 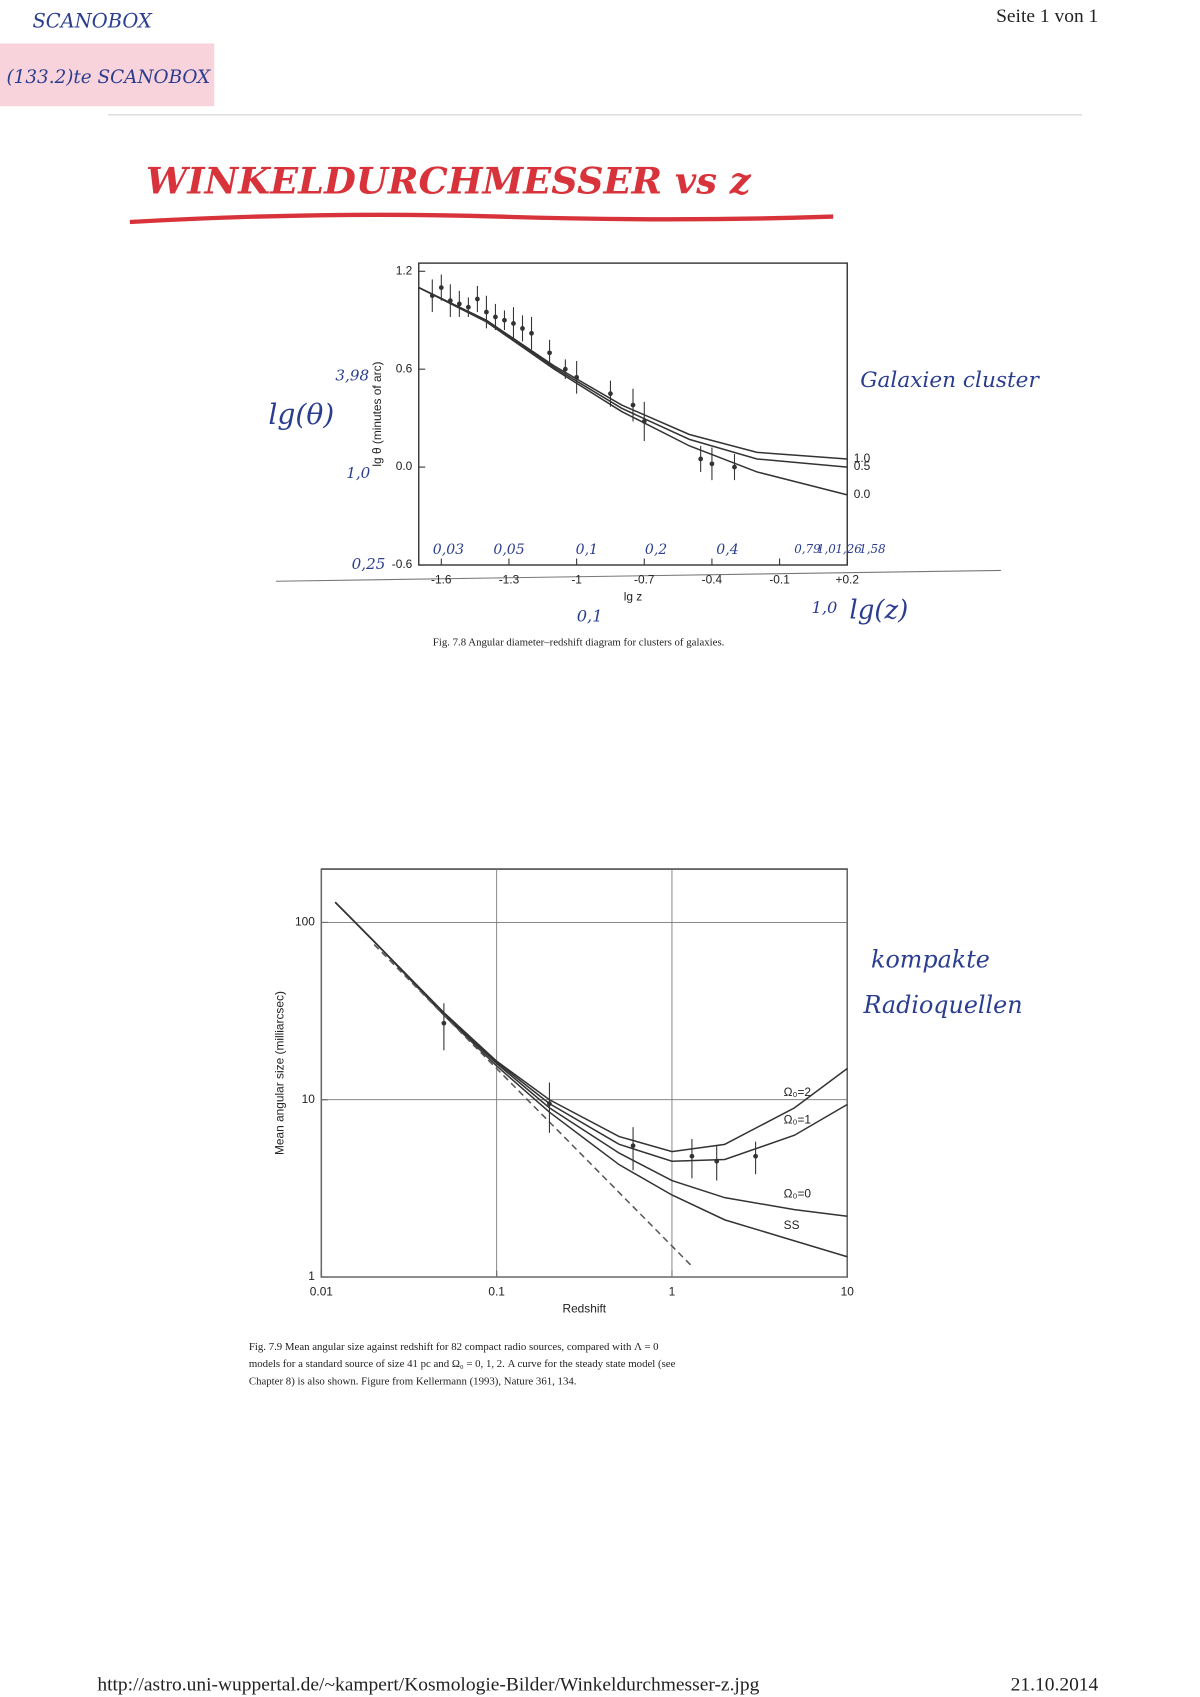 What do you see at coordinates (644, 579) in the screenshot?
I see `x-tick-label: -0.7` at bounding box center [644, 579].